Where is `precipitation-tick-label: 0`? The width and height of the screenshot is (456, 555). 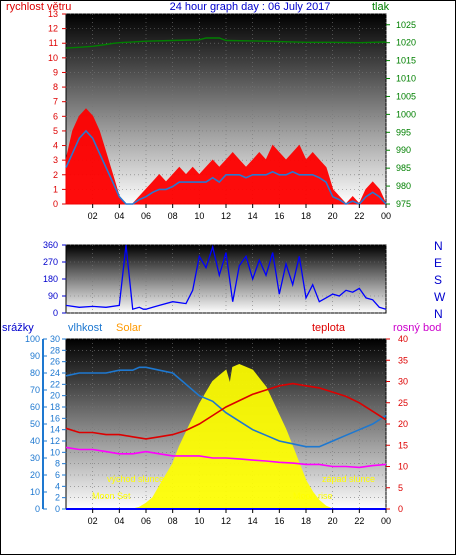 precipitation-tick-label: 0 is located at coordinates (37, 509).